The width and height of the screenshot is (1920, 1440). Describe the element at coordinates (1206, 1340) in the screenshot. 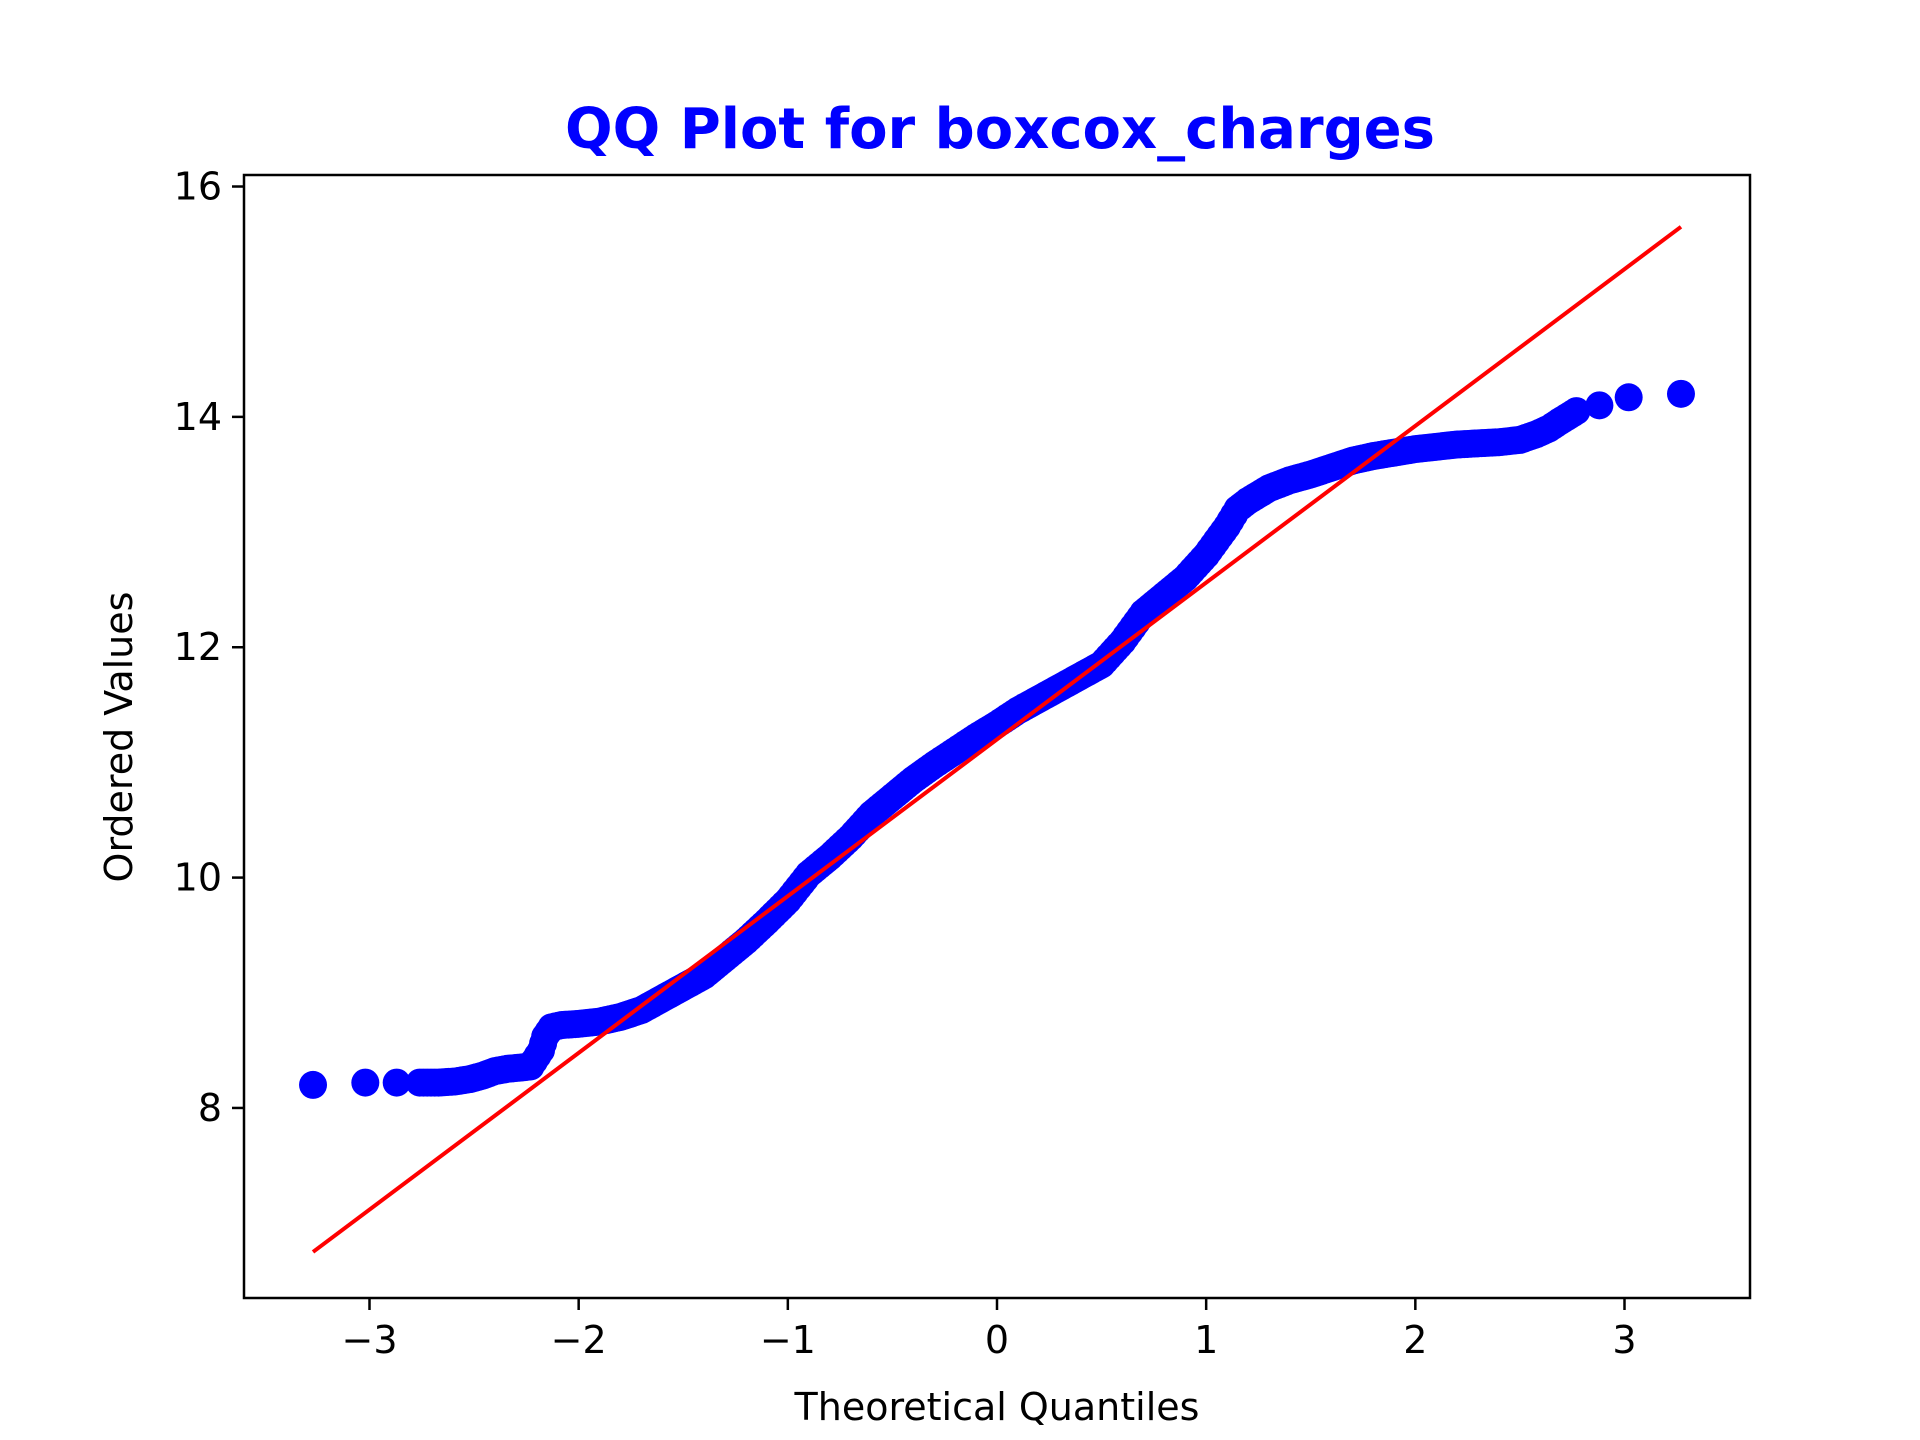

I see `x-tick-label: 1` at that location.